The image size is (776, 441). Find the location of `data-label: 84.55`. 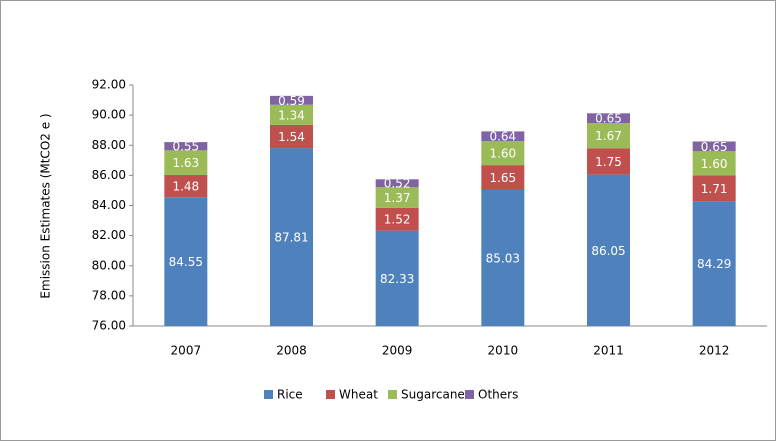

data-label: 84.55 is located at coordinates (186, 262).